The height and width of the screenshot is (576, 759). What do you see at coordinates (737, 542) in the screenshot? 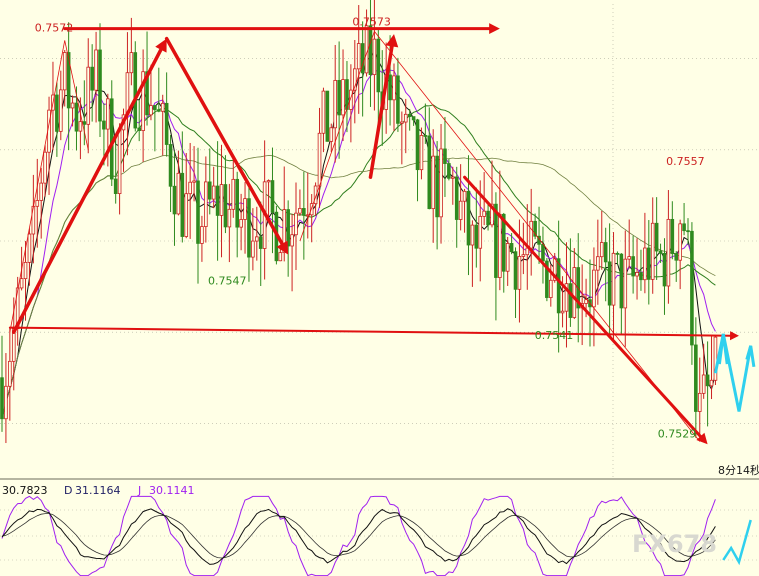
I see `indicator-projection` at bounding box center [737, 542].